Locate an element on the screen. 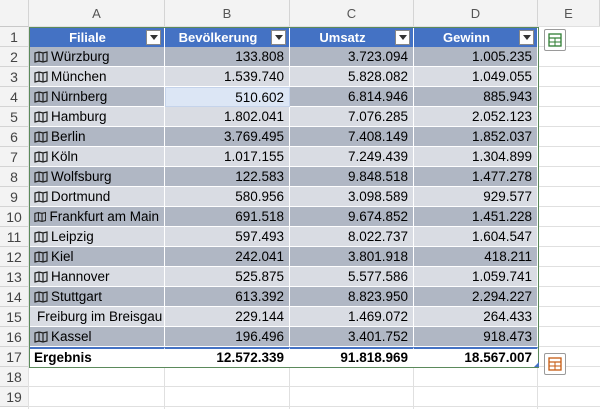  table-options-button is located at coordinates (555, 40).